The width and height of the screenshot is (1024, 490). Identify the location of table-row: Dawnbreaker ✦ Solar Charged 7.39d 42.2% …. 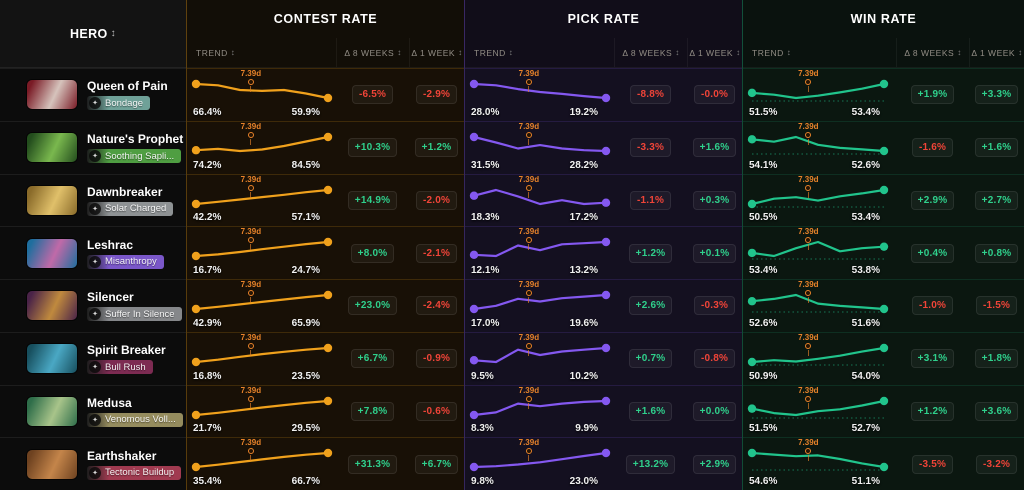
(512, 200).